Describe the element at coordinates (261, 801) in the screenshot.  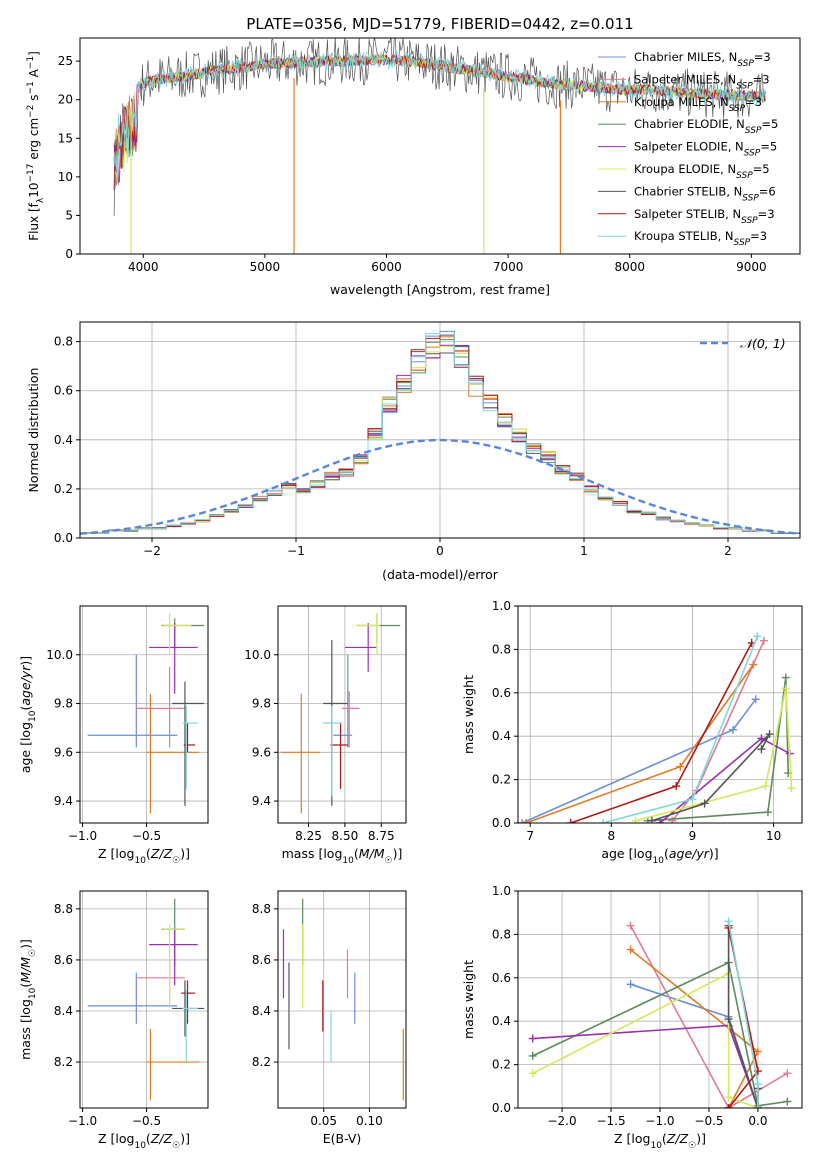
I see `age-vs-mass-ytick-label: 9.4` at that location.